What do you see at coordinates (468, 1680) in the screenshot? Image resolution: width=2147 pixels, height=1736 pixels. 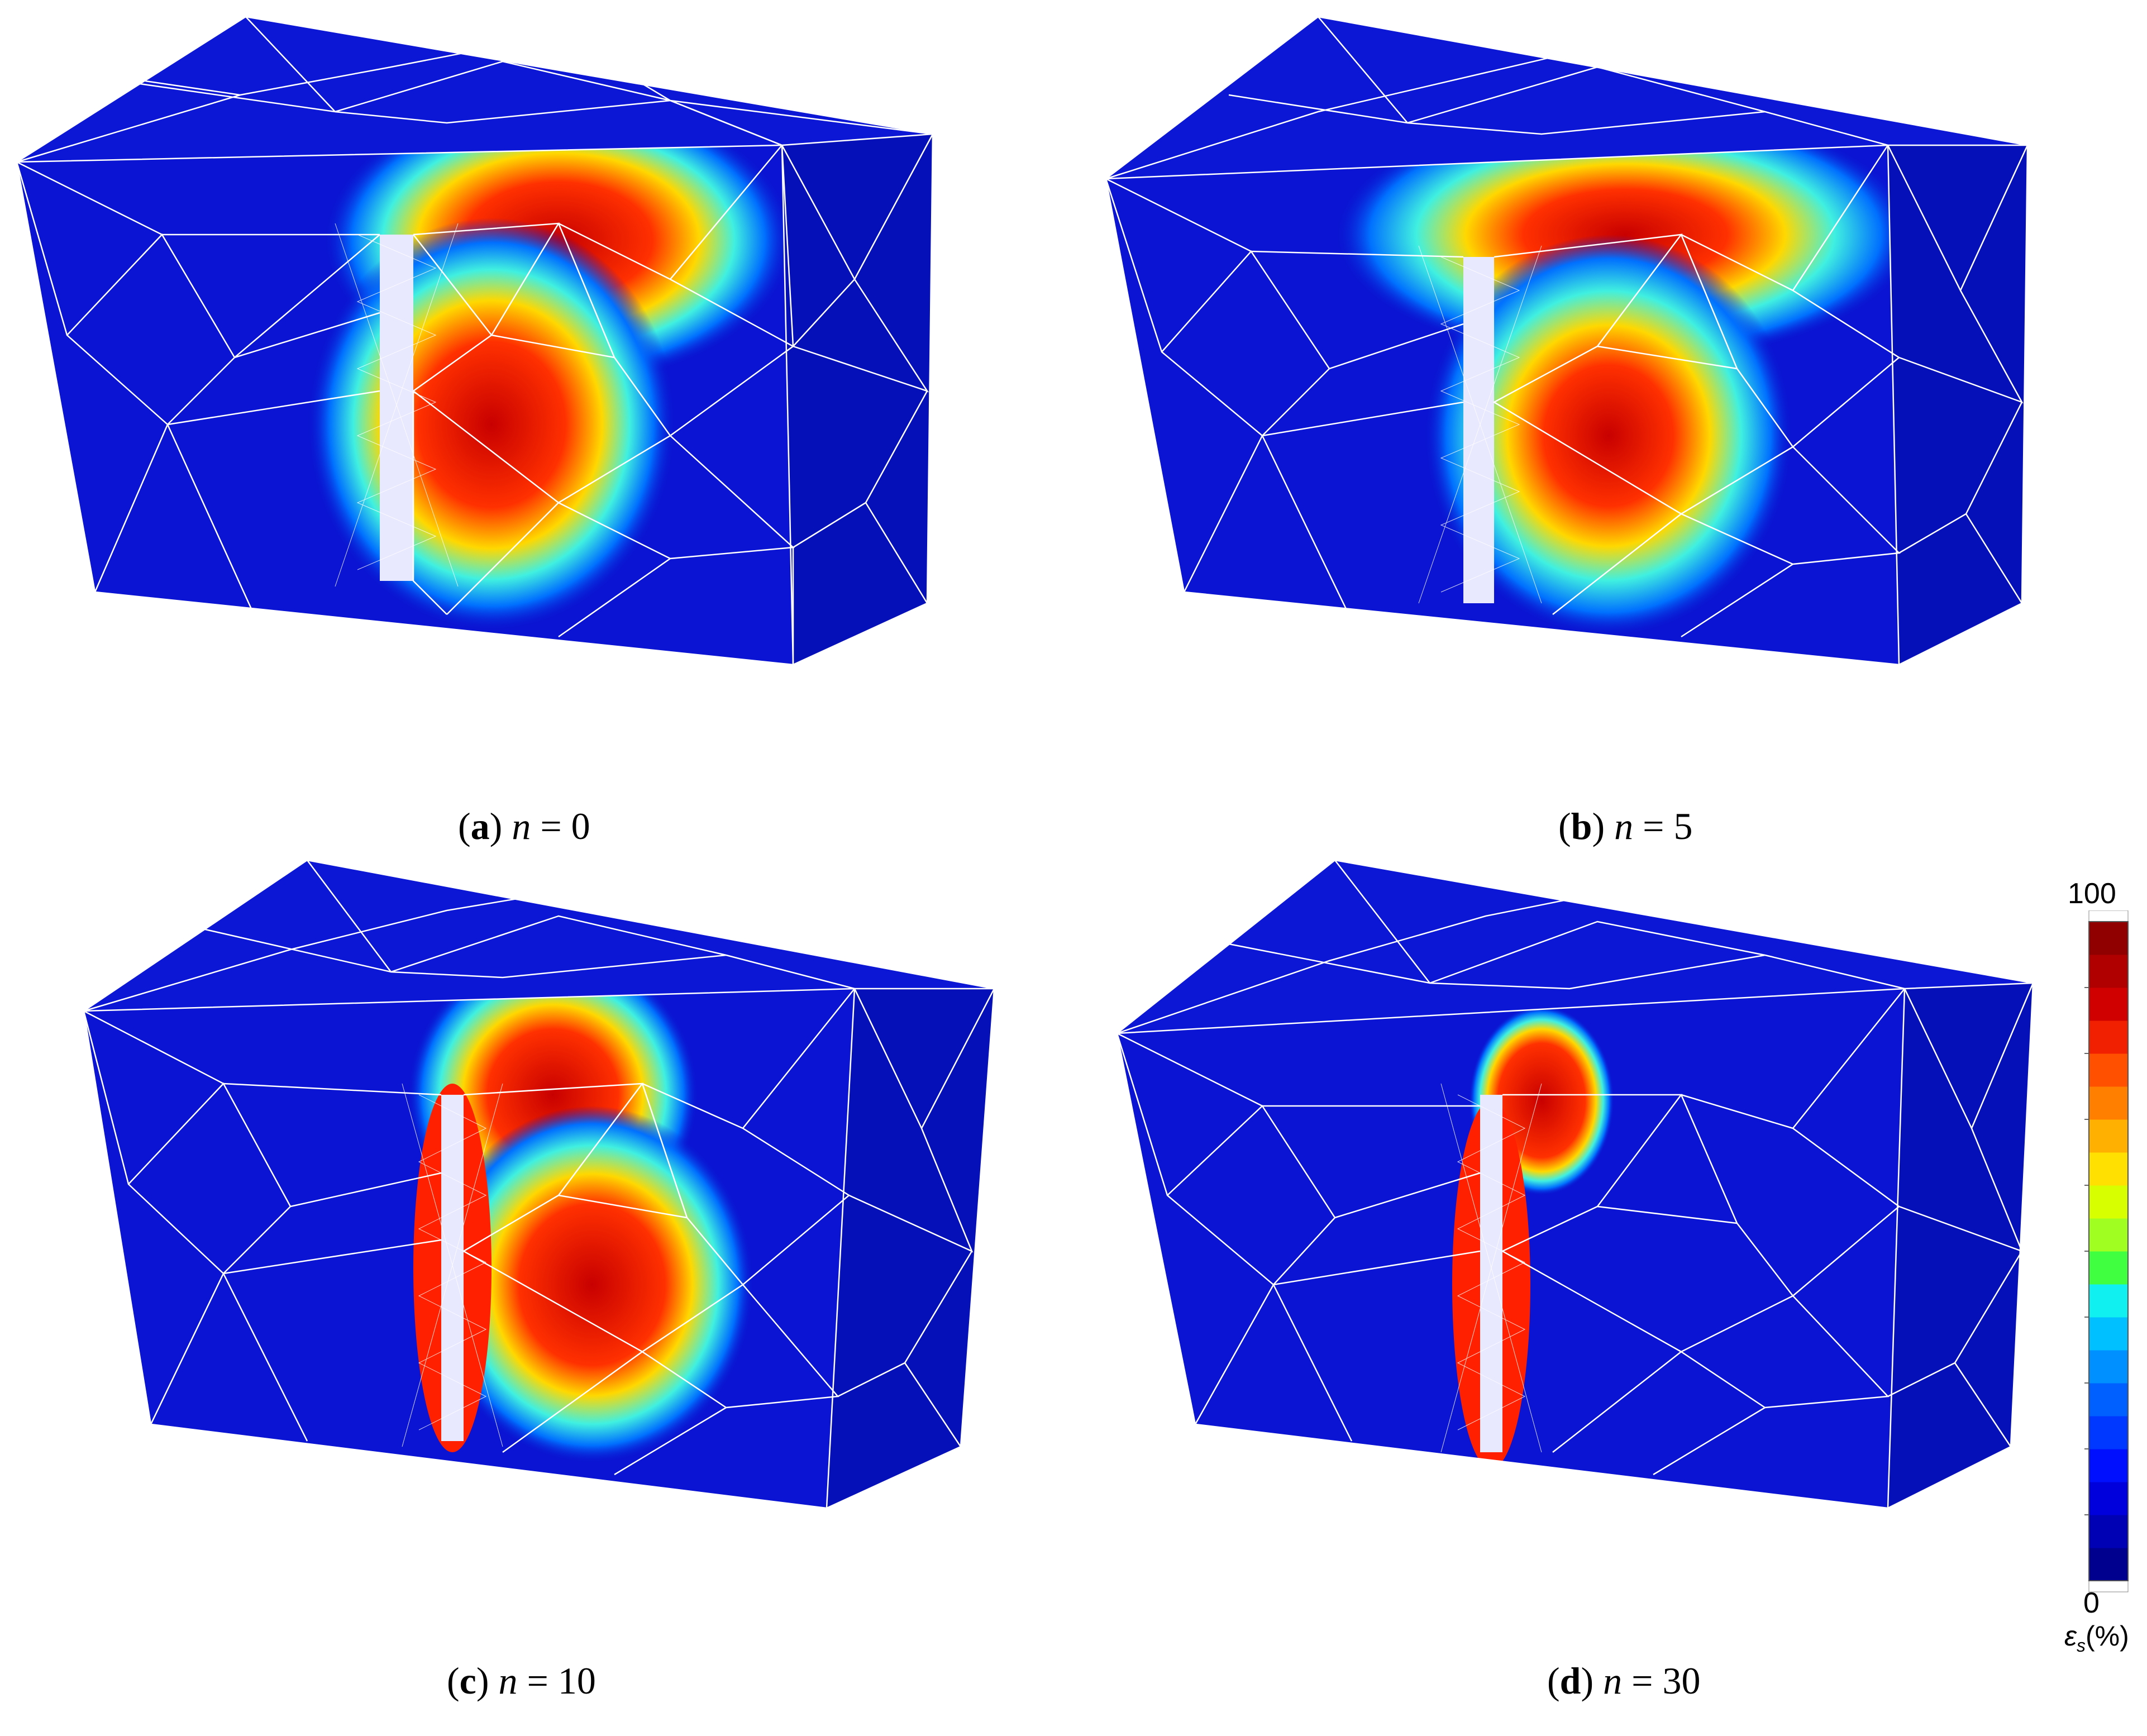 I see `caption-letter: c` at bounding box center [468, 1680].